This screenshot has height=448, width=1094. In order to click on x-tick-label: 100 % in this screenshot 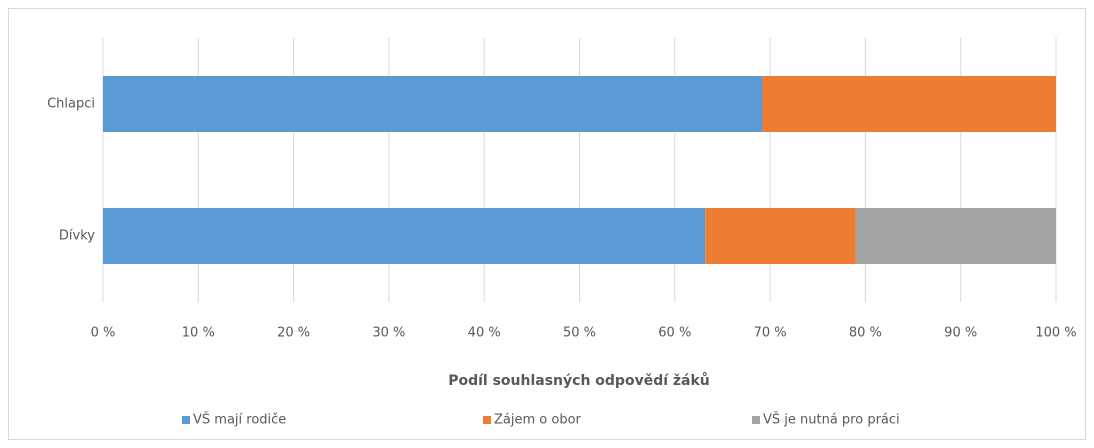, I will do `click(1055, 333)`.